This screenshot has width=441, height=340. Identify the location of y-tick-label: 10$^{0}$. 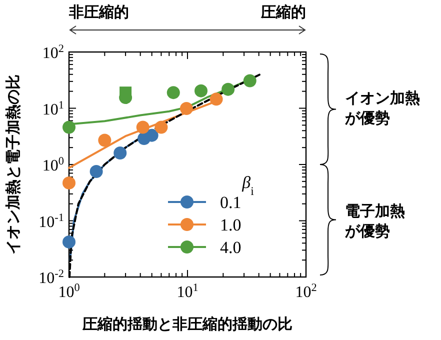
(53, 165).